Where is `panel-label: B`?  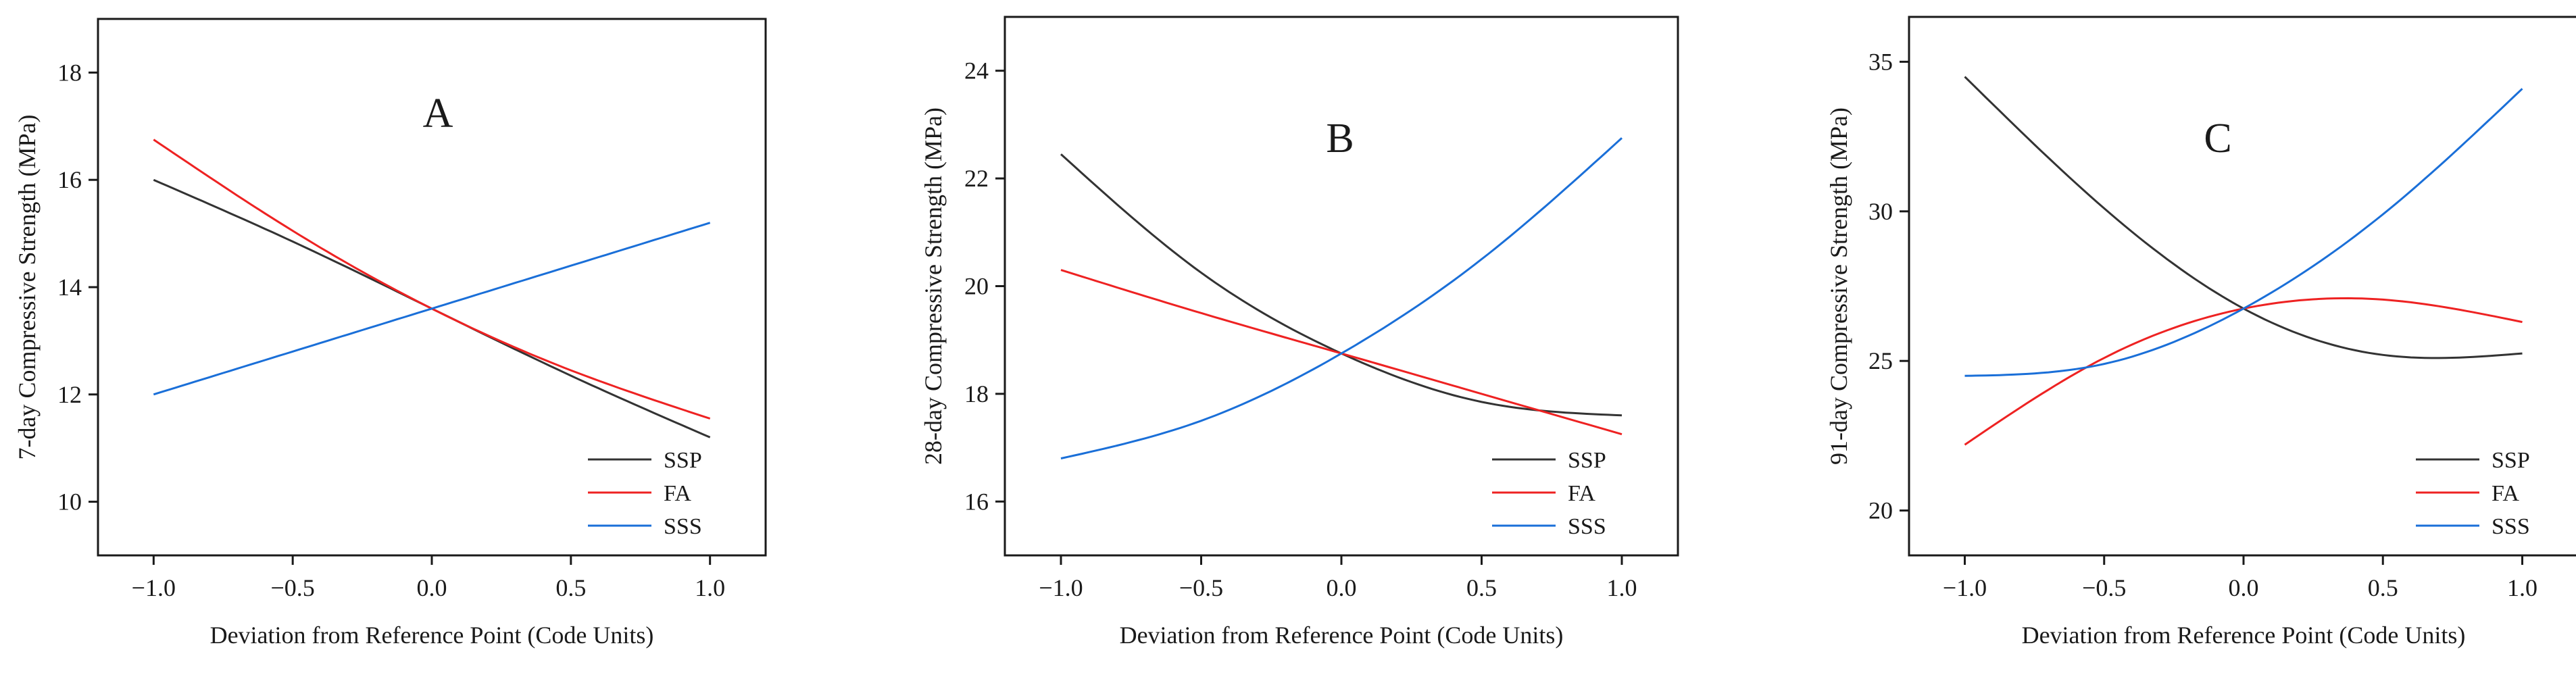 panel-label: B is located at coordinates (1340, 138).